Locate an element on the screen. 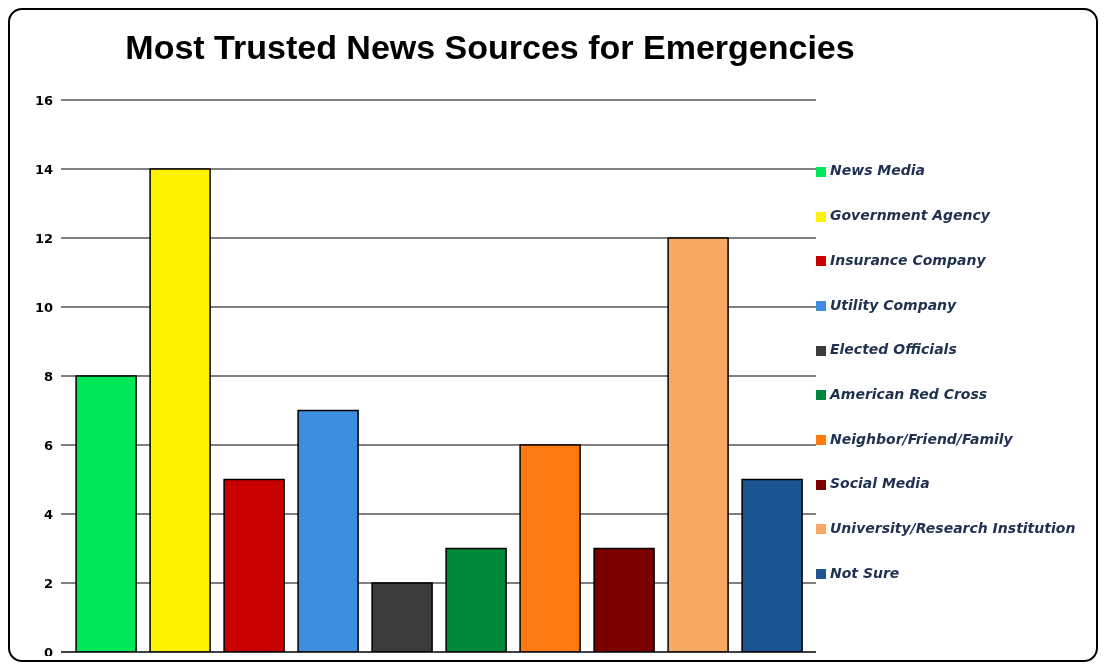  legend-label: University/Research Institution is located at coordinates (953, 528).